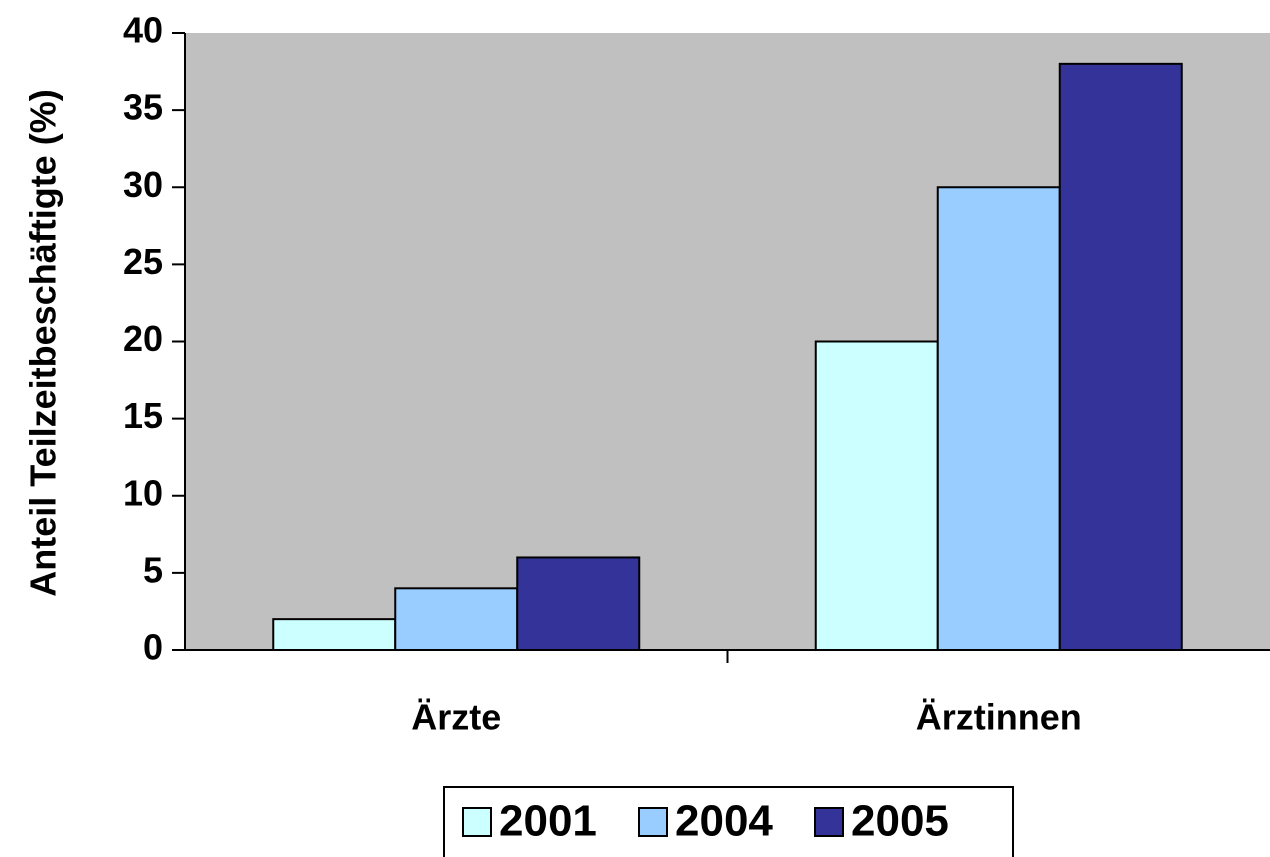 This screenshot has width=1270, height=857. Describe the element at coordinates (548, 821) in the screenshot. I see `legend-label: 2001` at that location.